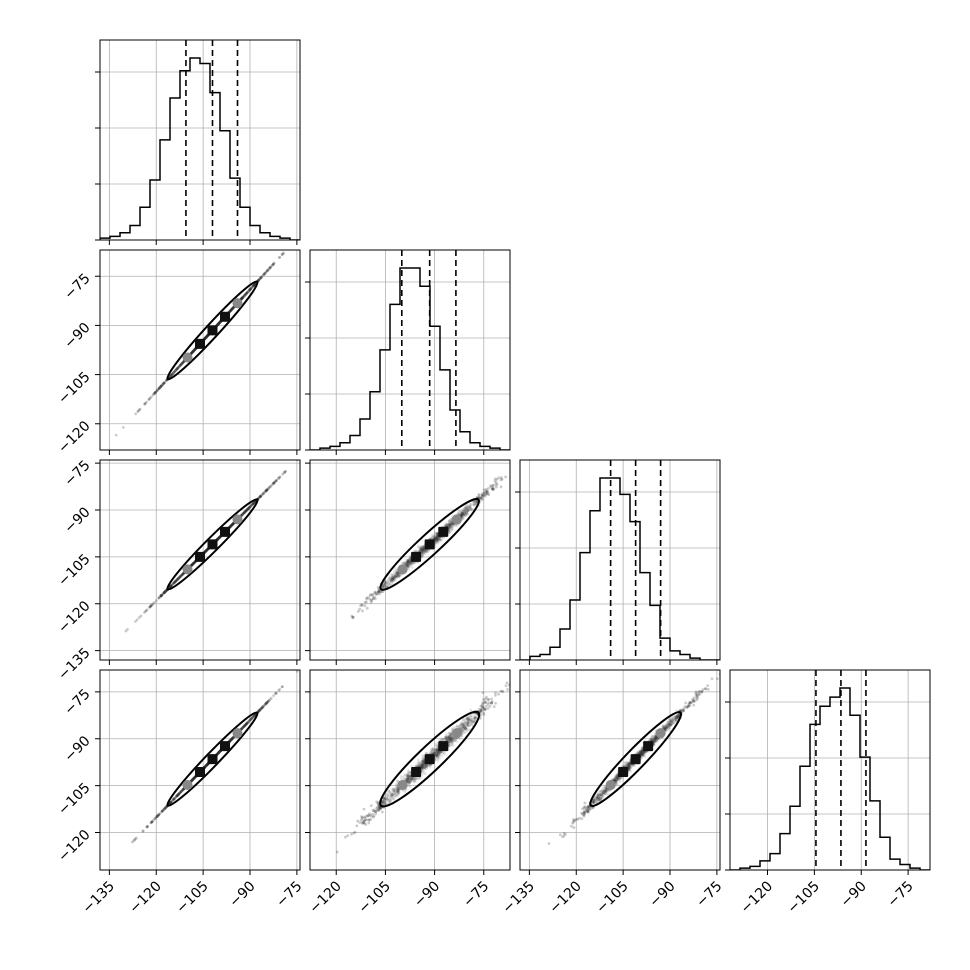 The height and width of the screenshot is (970, 970). Describe the element at coordinates (224, 531) in the screenshot. I see `density-block` at that location.